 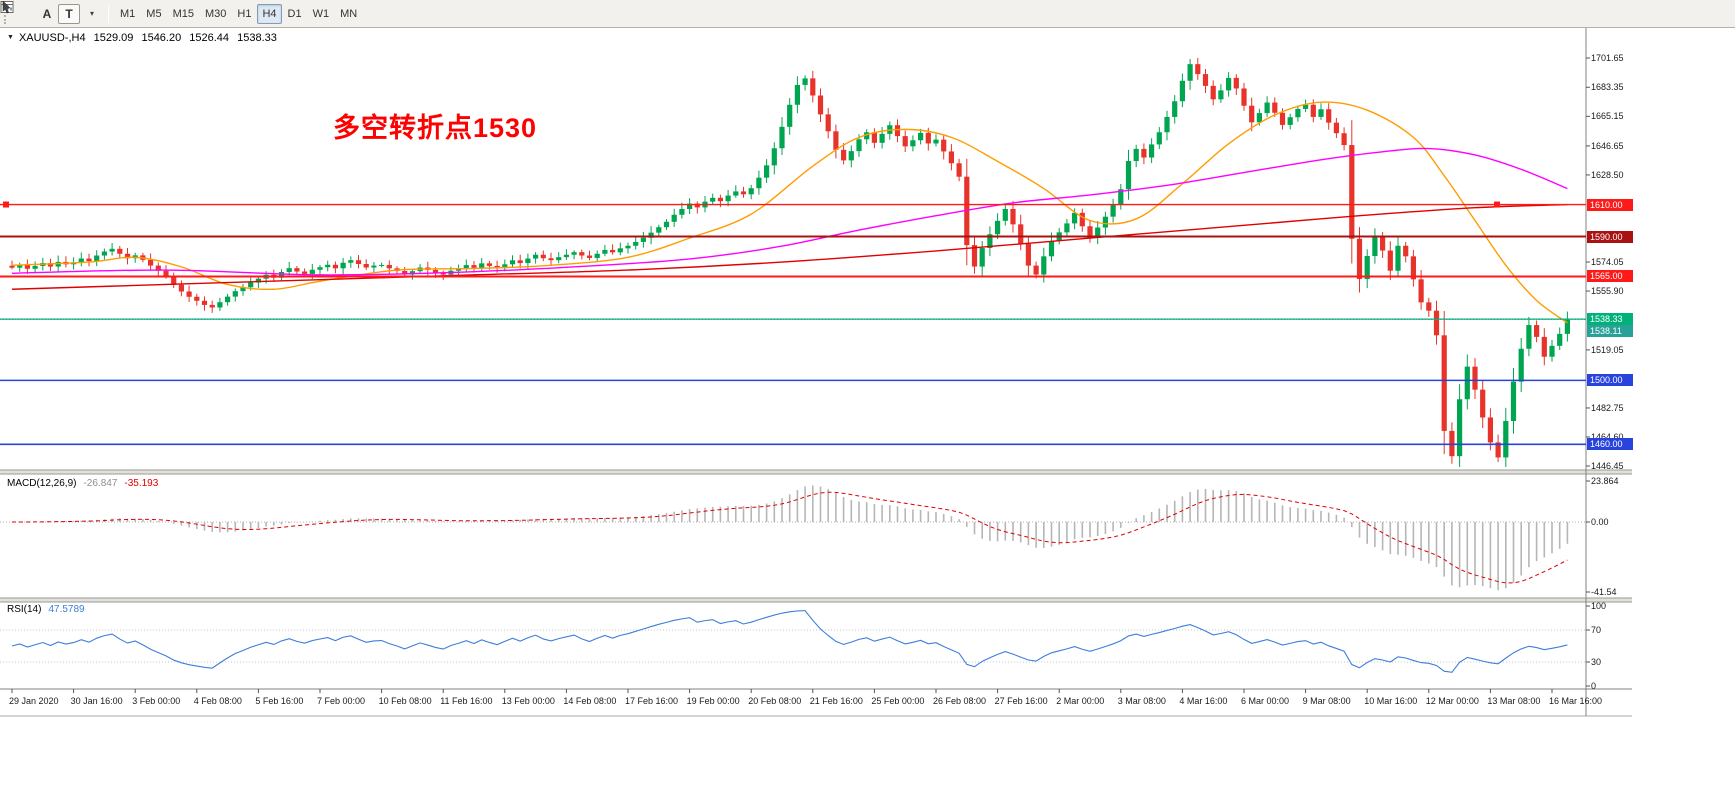 I want to click on rsi-name: RSI(14), so click(x=24, y=609).